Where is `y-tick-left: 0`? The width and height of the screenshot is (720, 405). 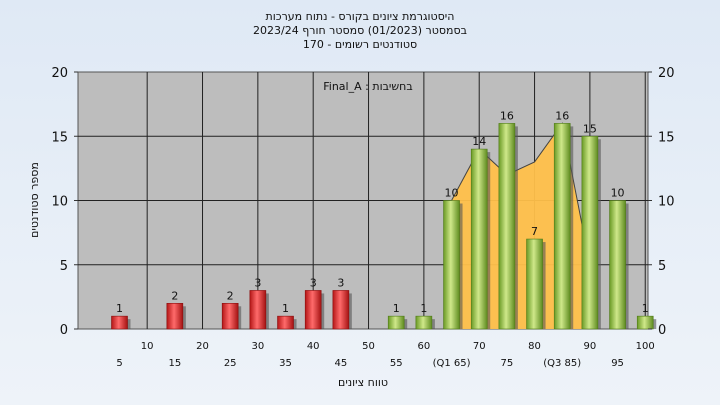 y-tick-left: 0 is located at coordinates (64, 330).